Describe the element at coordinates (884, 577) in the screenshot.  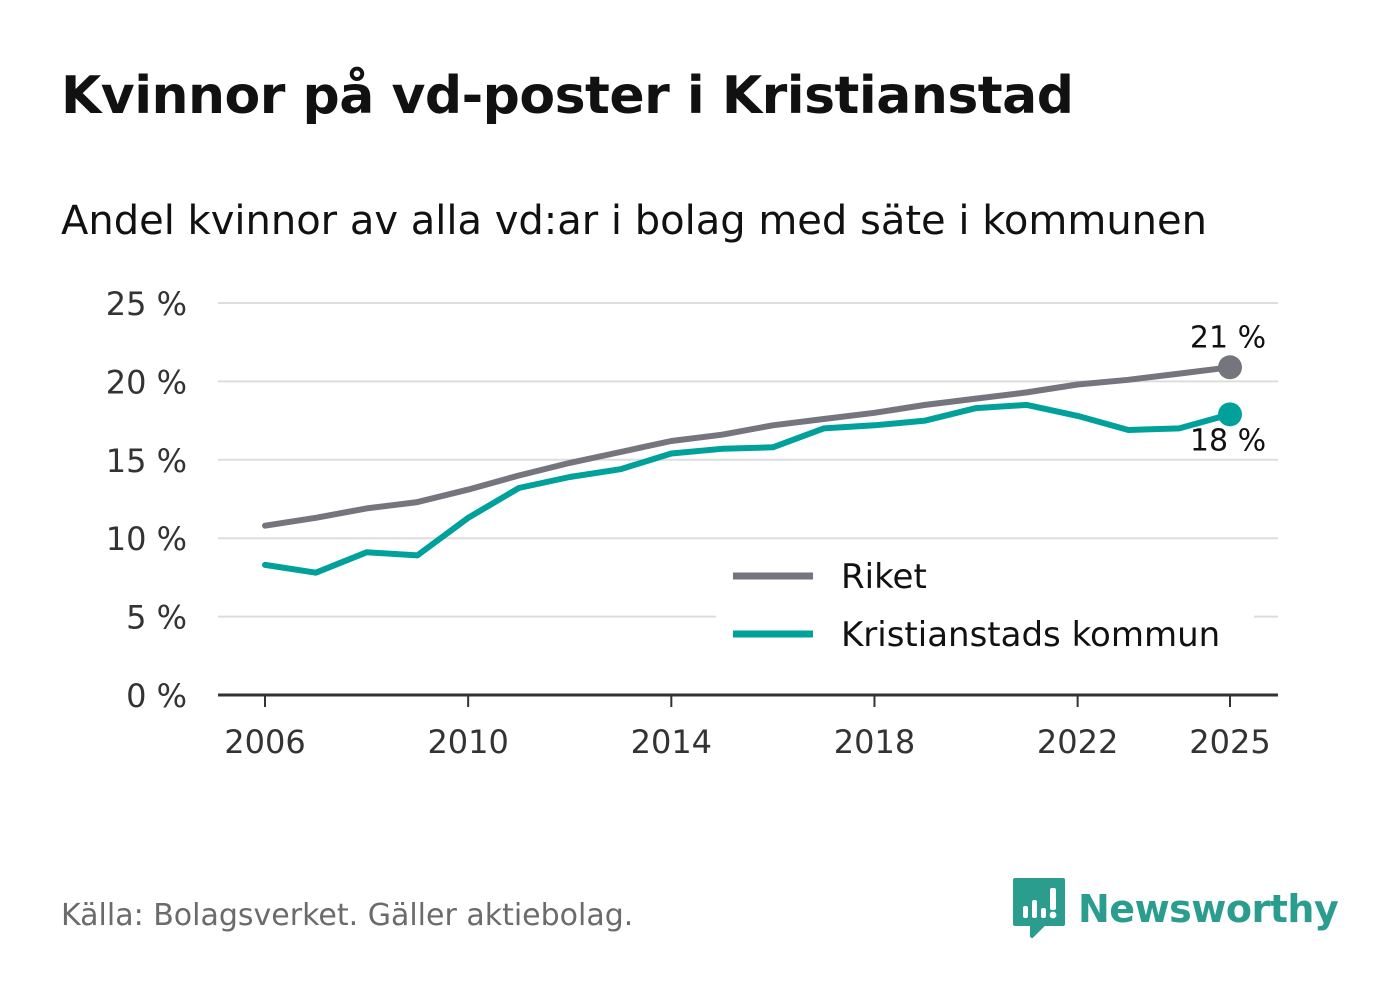
I see `legend-label-0: Riket` at that location.